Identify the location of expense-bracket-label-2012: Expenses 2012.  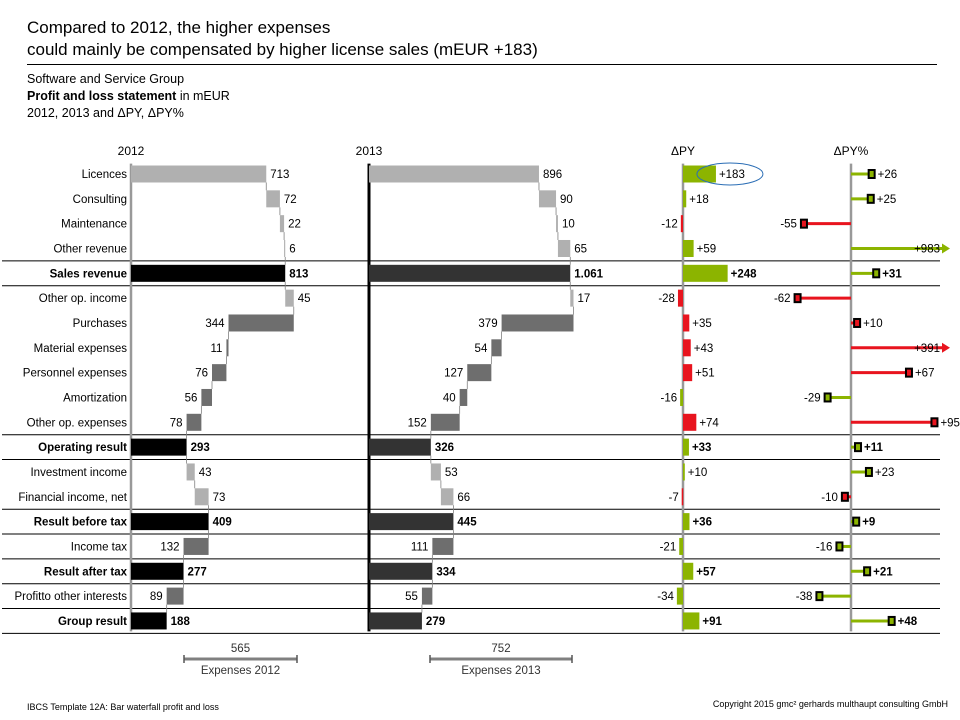
(240, 671).